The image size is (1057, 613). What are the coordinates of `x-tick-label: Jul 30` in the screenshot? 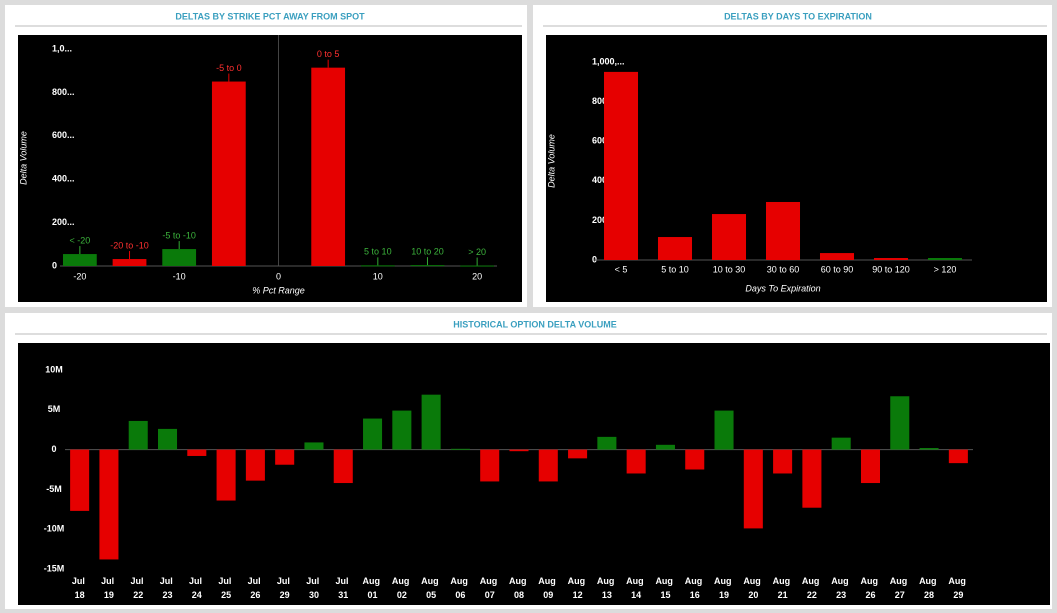 It's located at (314, 588).